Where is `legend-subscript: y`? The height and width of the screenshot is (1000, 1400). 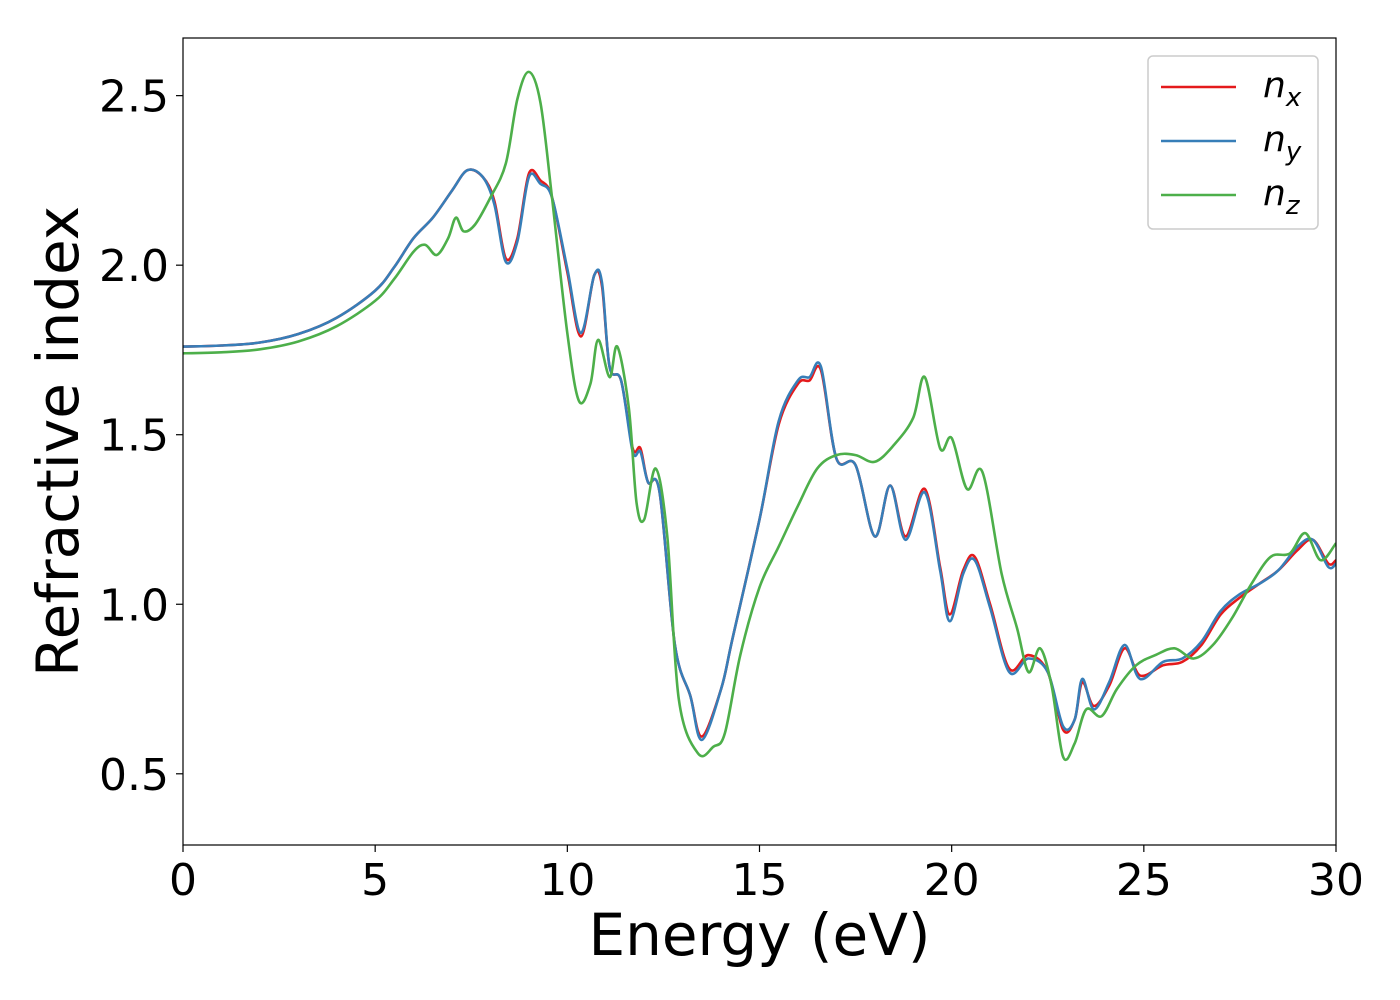 legend-subscript: y is located at coordinates (1293, 152).